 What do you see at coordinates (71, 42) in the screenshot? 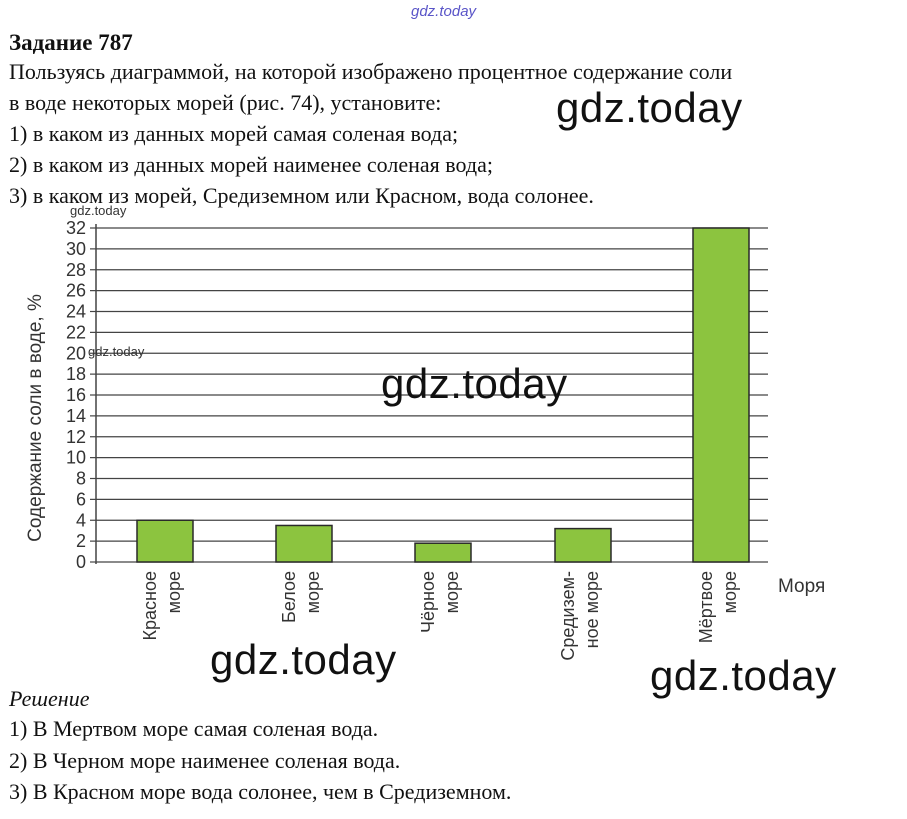
I see `task-title: Задание 787` at bounding box center [71, 42].